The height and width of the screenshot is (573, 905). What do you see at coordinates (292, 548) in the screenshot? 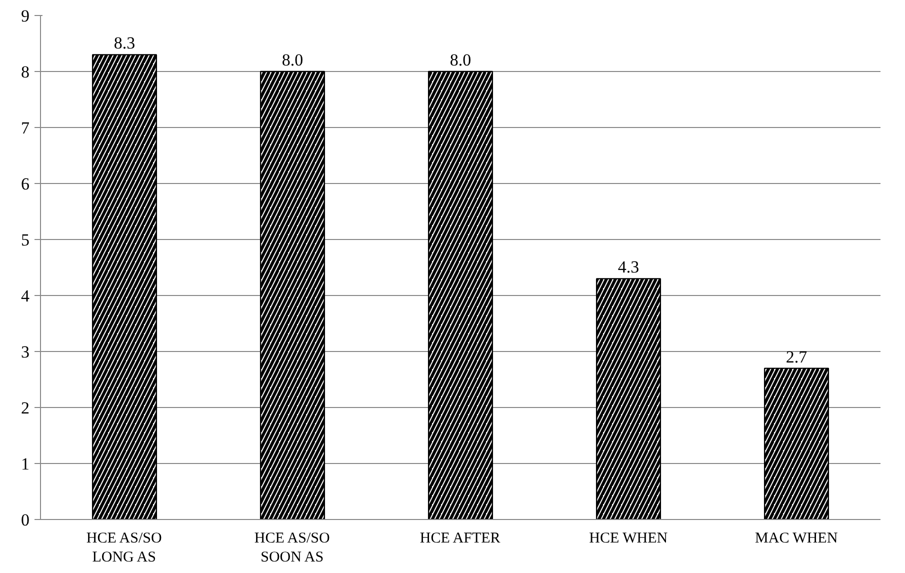
I see `x-tick-label: HCE AS/SO SOON AS` at bounding box center [292, 548].